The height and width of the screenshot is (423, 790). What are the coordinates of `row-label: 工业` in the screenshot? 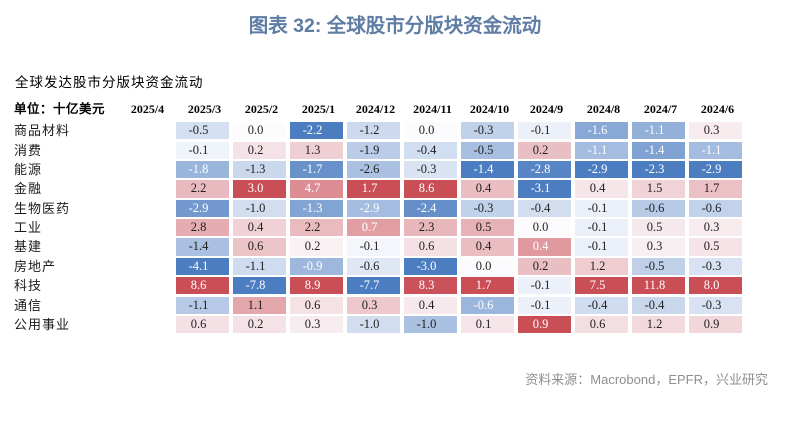 It's located at (28, 228).